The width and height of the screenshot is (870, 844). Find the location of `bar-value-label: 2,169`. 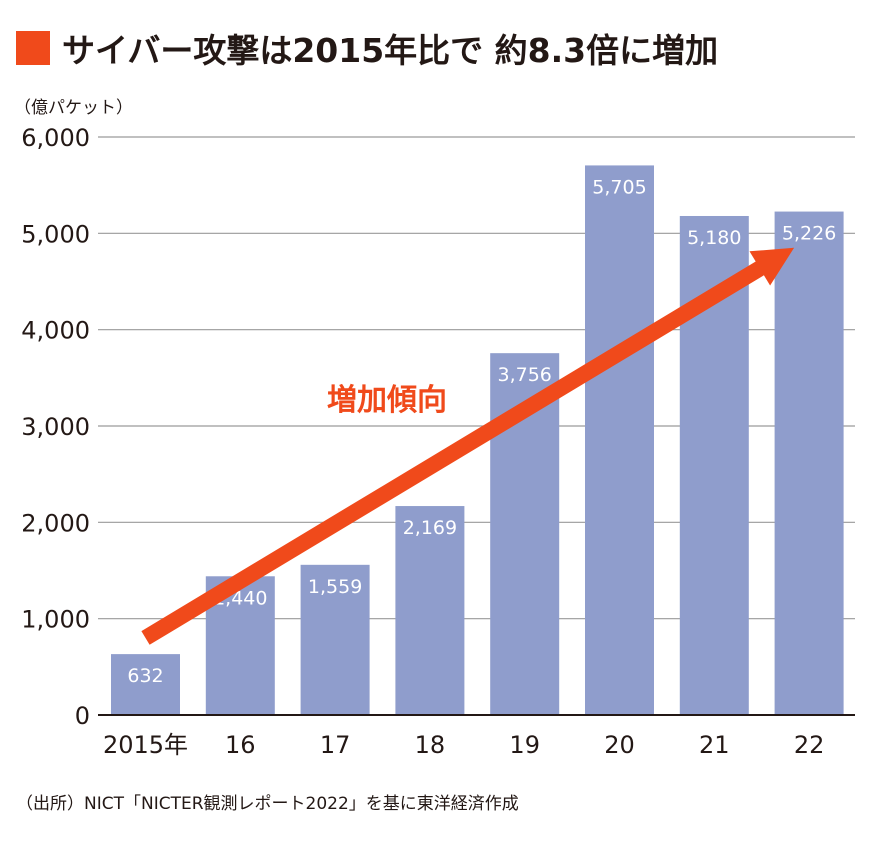

bar-value-label: 2,169 is located at coordinates (430, 528).